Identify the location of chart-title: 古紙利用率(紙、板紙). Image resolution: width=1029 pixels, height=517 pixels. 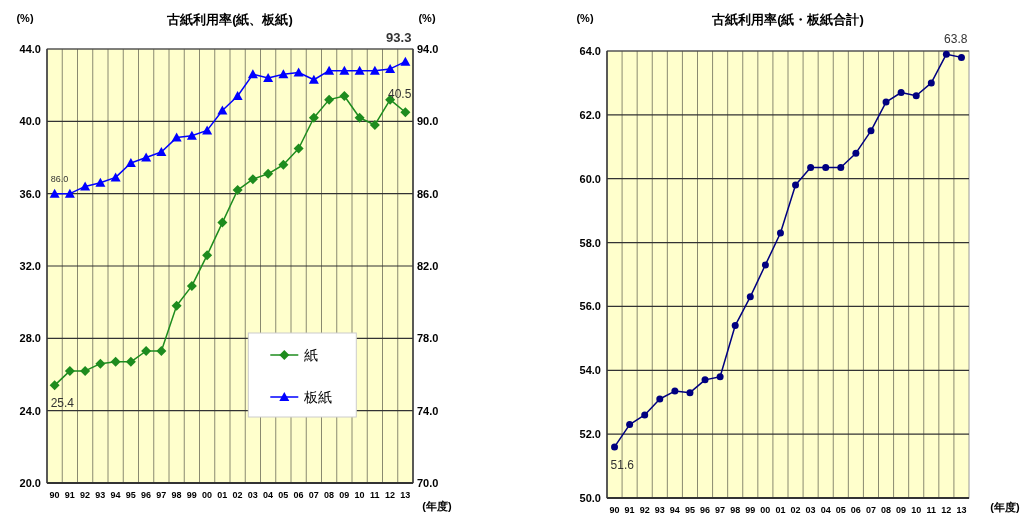
(229, 19).